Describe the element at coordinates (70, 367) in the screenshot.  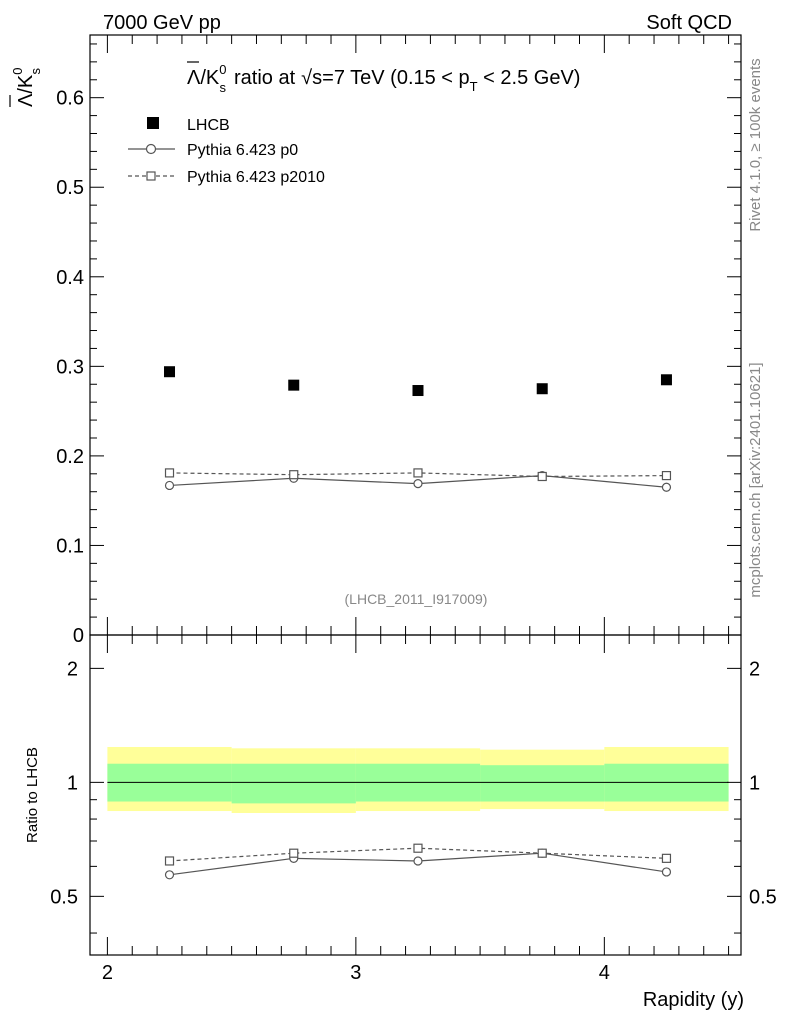
I see `y-tick-label-main: 0.3` at that location.